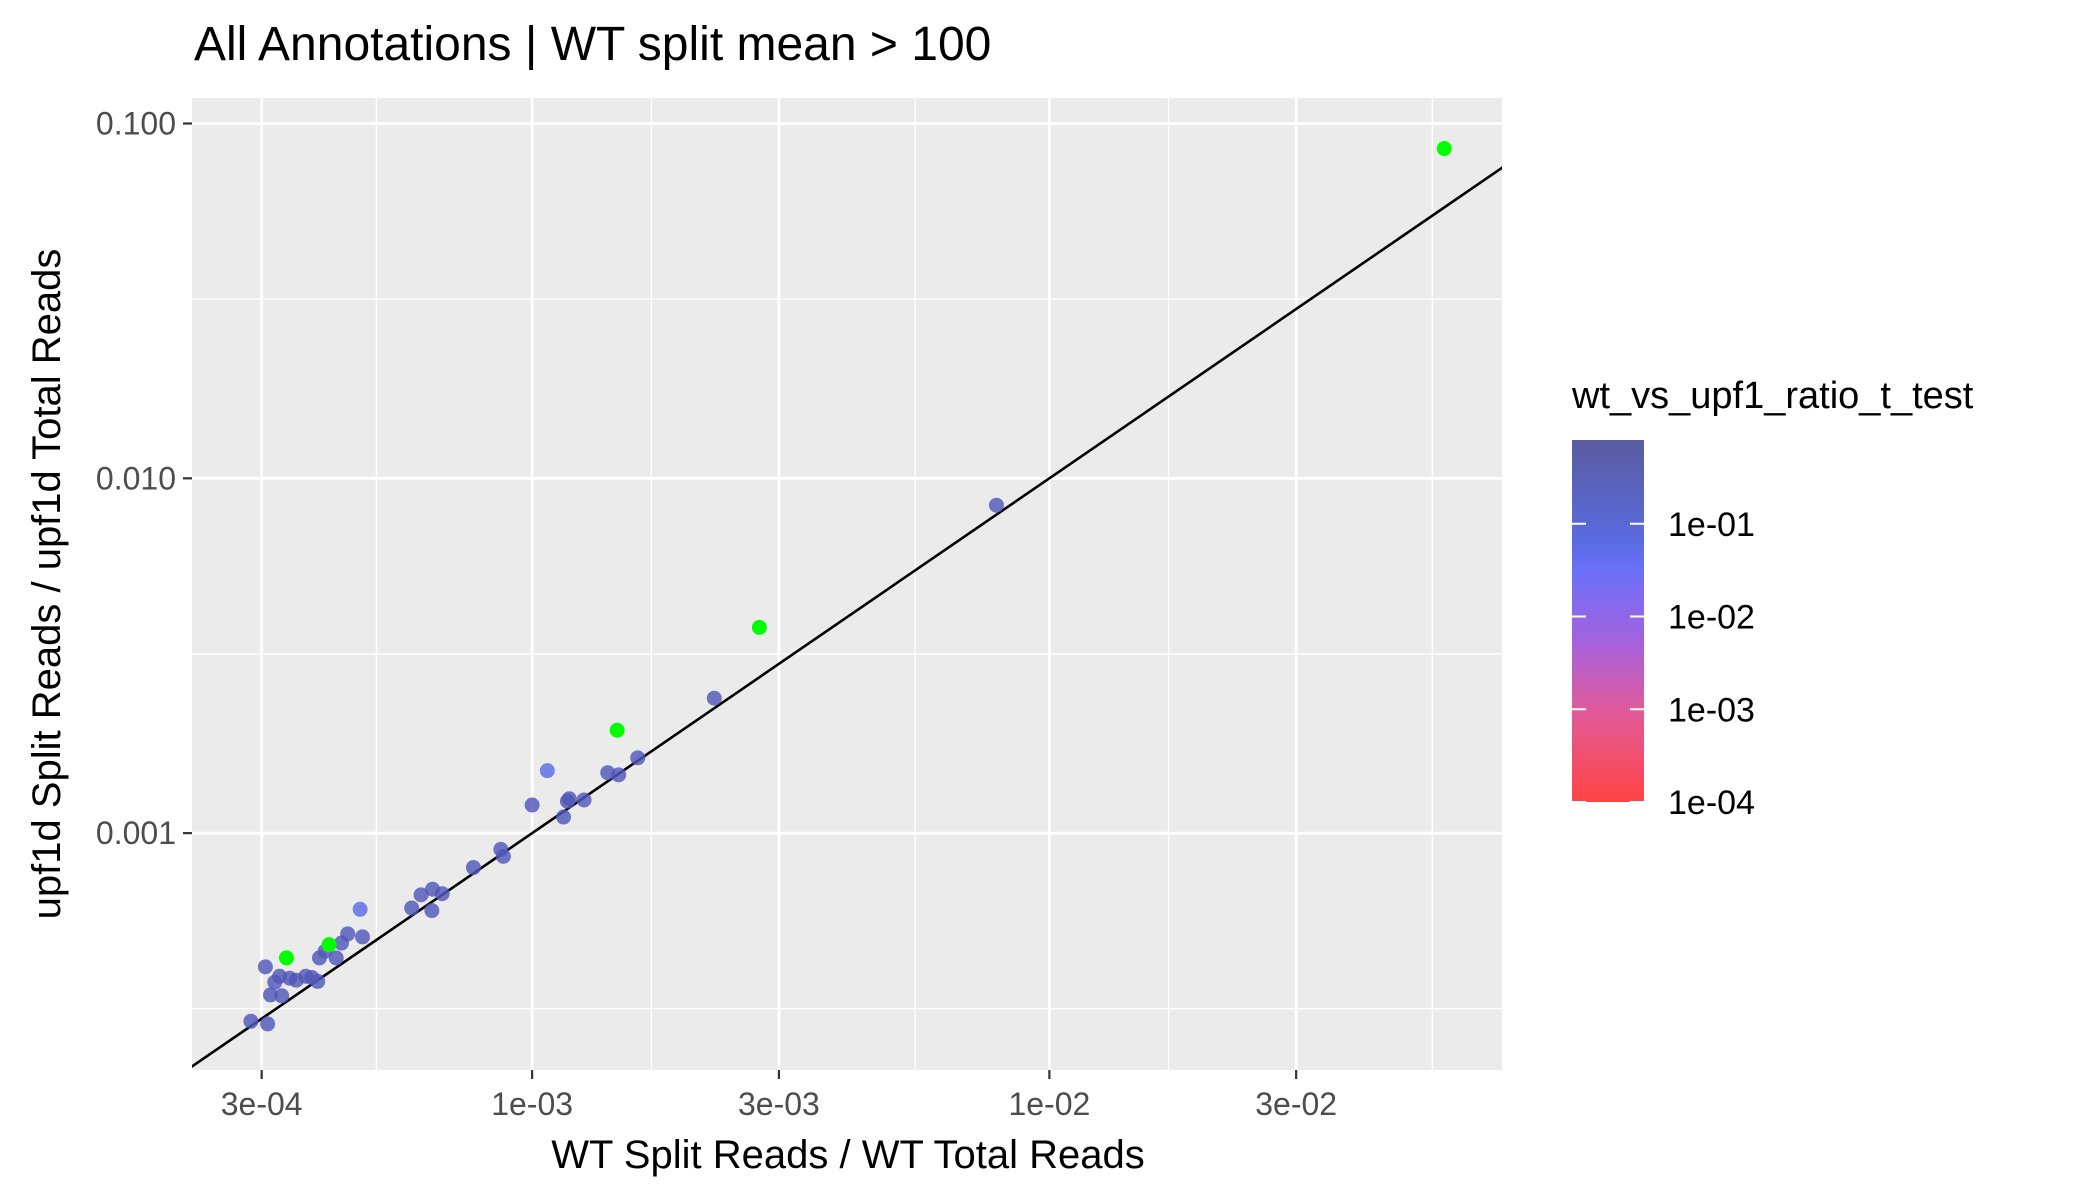 The height and width of the screenshot is (1200, 2100). I want to click on x-axis-title: WT Split Reads / WT Total Reads, so click(848, 1155).